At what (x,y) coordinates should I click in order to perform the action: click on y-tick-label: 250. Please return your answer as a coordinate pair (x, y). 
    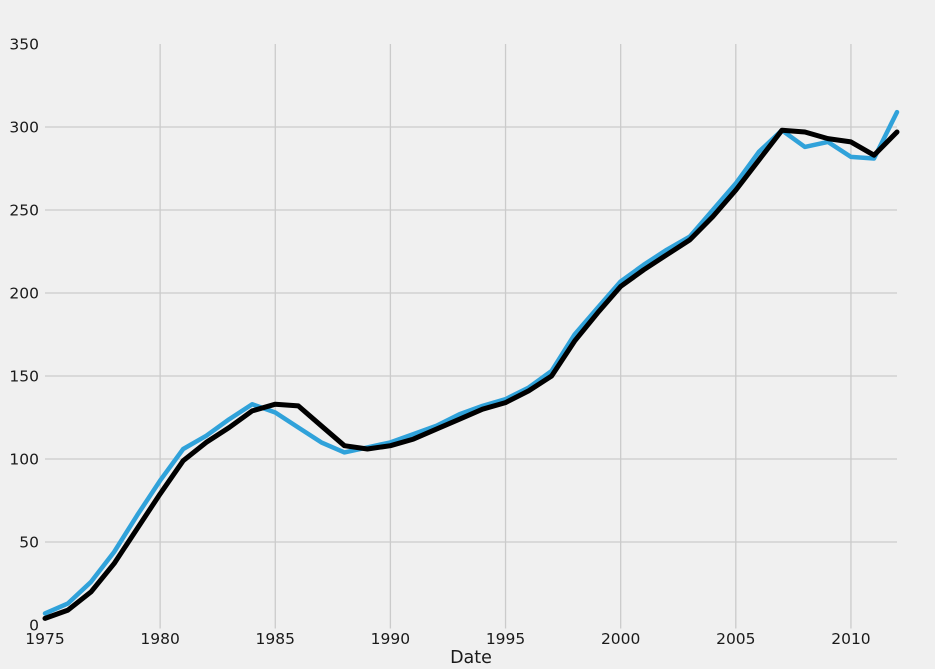
    Looking at the image, I should click on (24, 211).